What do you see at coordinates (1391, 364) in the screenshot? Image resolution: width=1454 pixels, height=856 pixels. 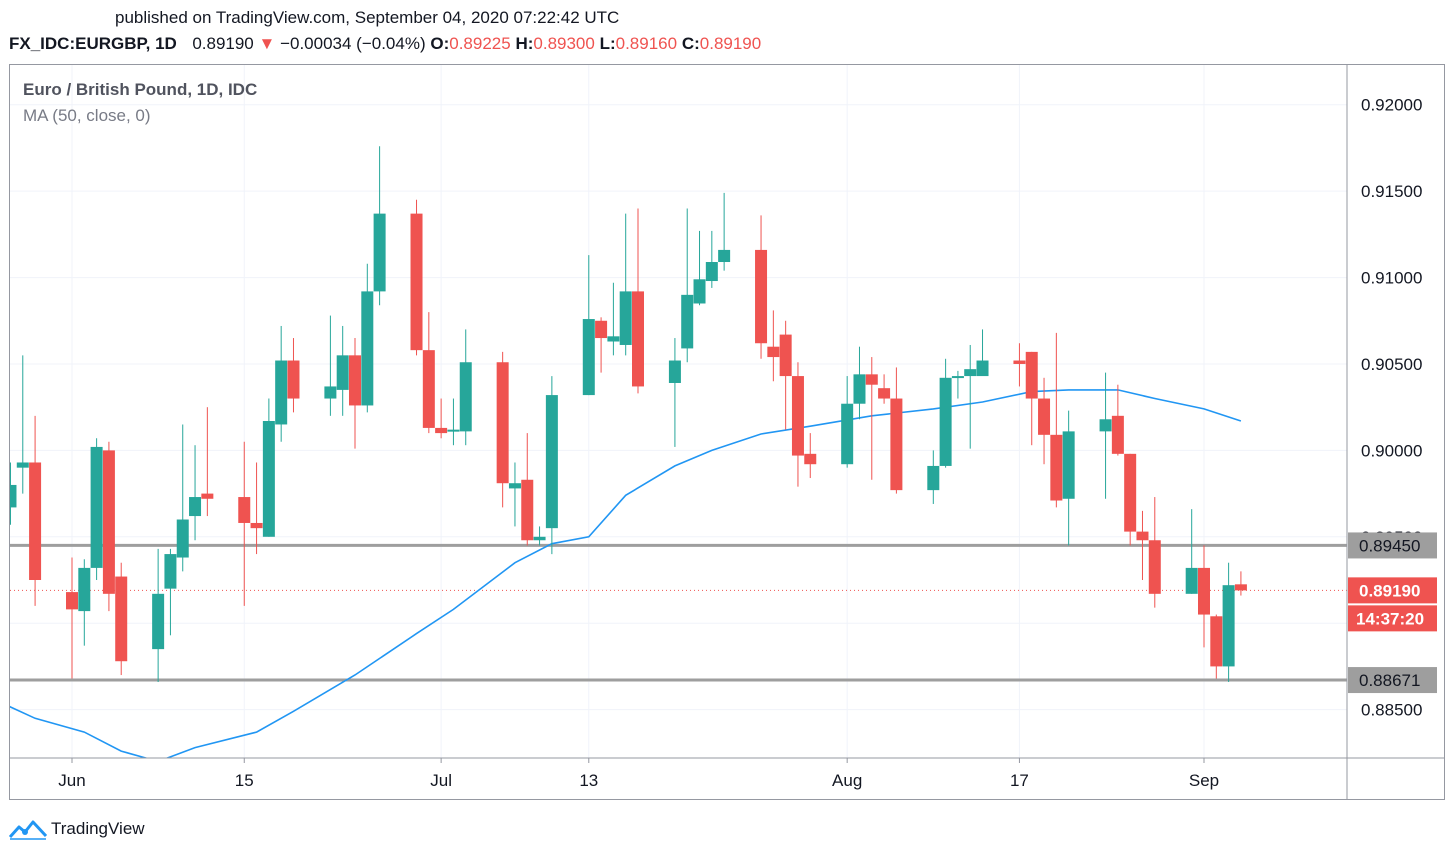 I see `price-tick-label: 0.90500` at bounding box center [1391, 364].